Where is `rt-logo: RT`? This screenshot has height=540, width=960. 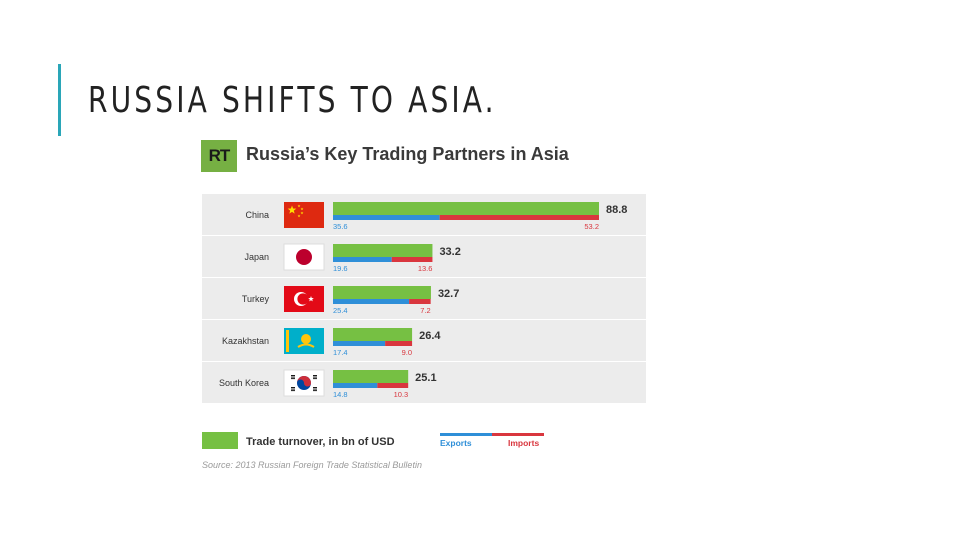
rt-logo: RT is located at coordinates (219, 156).